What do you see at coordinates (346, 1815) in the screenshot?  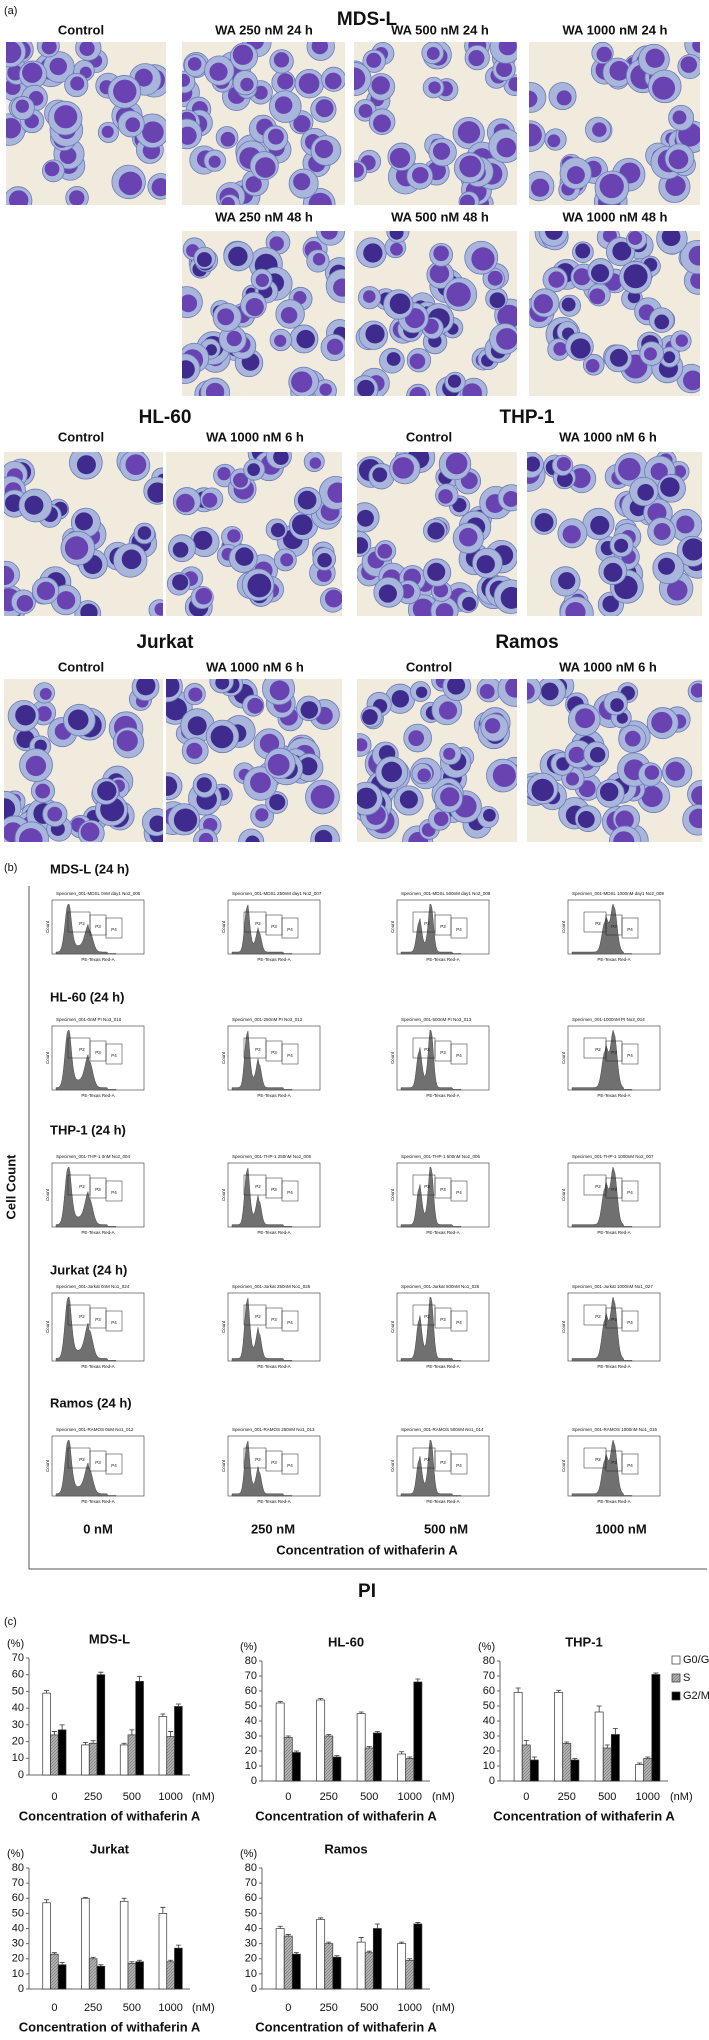 I see `x-axis-label: Concentration of withaferin A` at bounding box center [346, 1815].